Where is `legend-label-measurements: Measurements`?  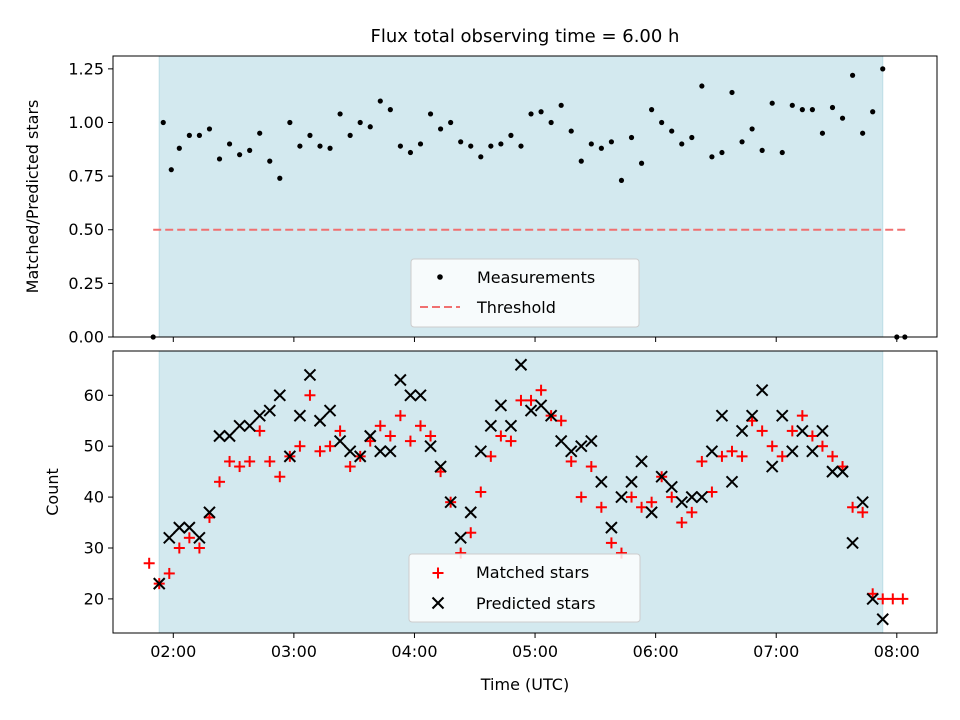 legend-label-measurements: Measurements is located at coordinates (536, 277).